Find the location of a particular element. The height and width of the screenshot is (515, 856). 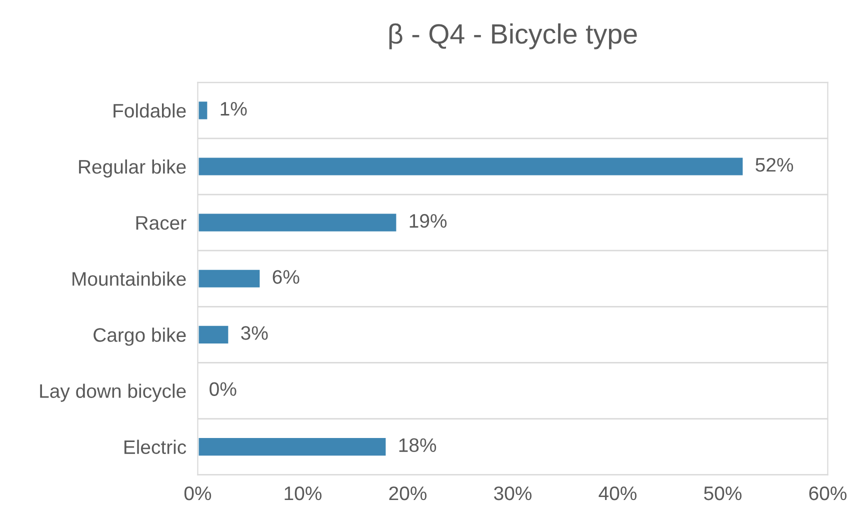

y-tick-label: Electric is located at coordinates (155, 447).